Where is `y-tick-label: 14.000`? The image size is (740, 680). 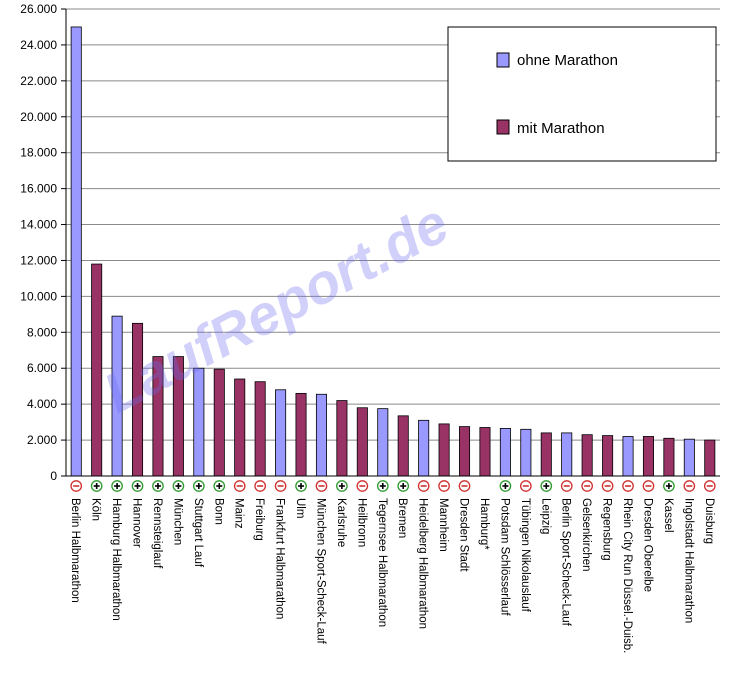 y-tick-label: 14.000 is located at coordinates (38, 225).